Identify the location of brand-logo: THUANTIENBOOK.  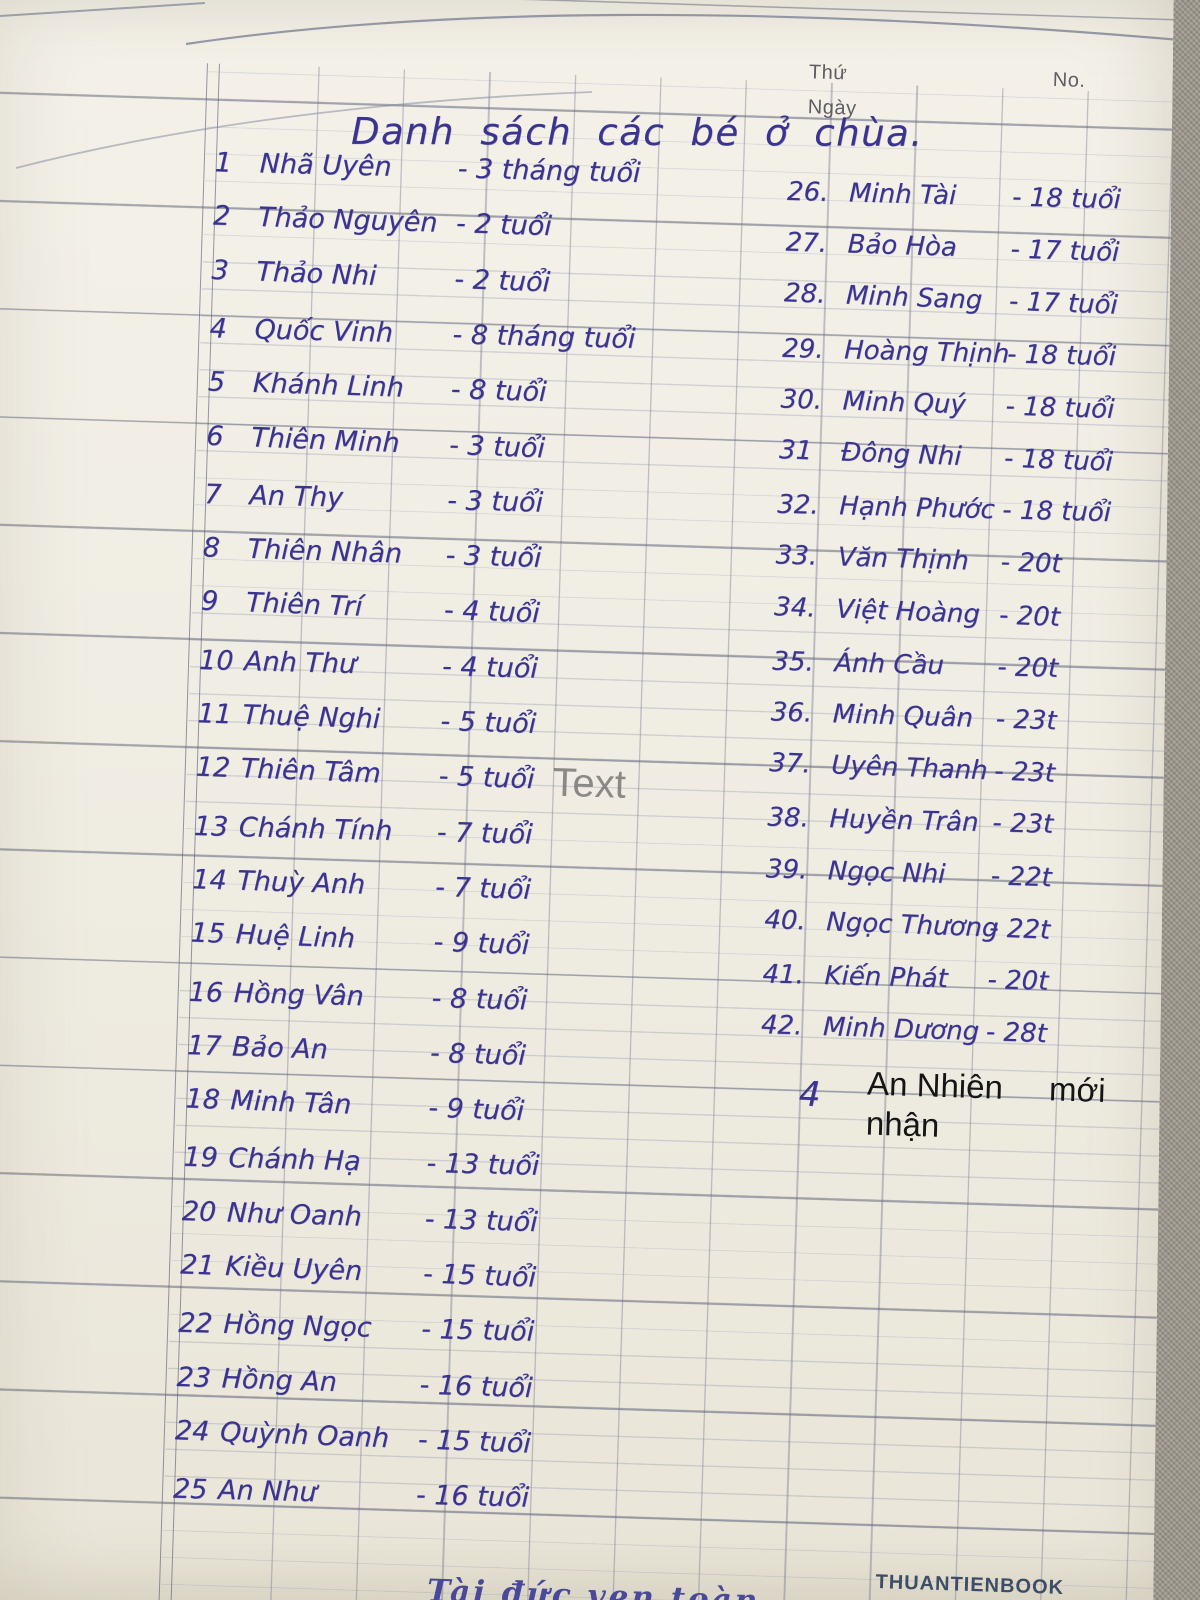
(970, 1585).